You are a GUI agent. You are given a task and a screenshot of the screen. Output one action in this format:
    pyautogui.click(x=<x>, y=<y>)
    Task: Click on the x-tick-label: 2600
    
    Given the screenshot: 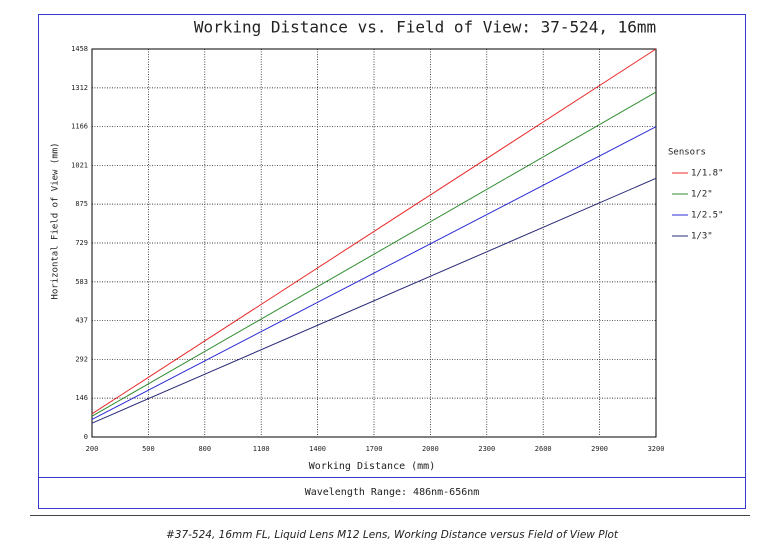 What is the action you would take?
    pyautogui.click(x=543, y=449)
    